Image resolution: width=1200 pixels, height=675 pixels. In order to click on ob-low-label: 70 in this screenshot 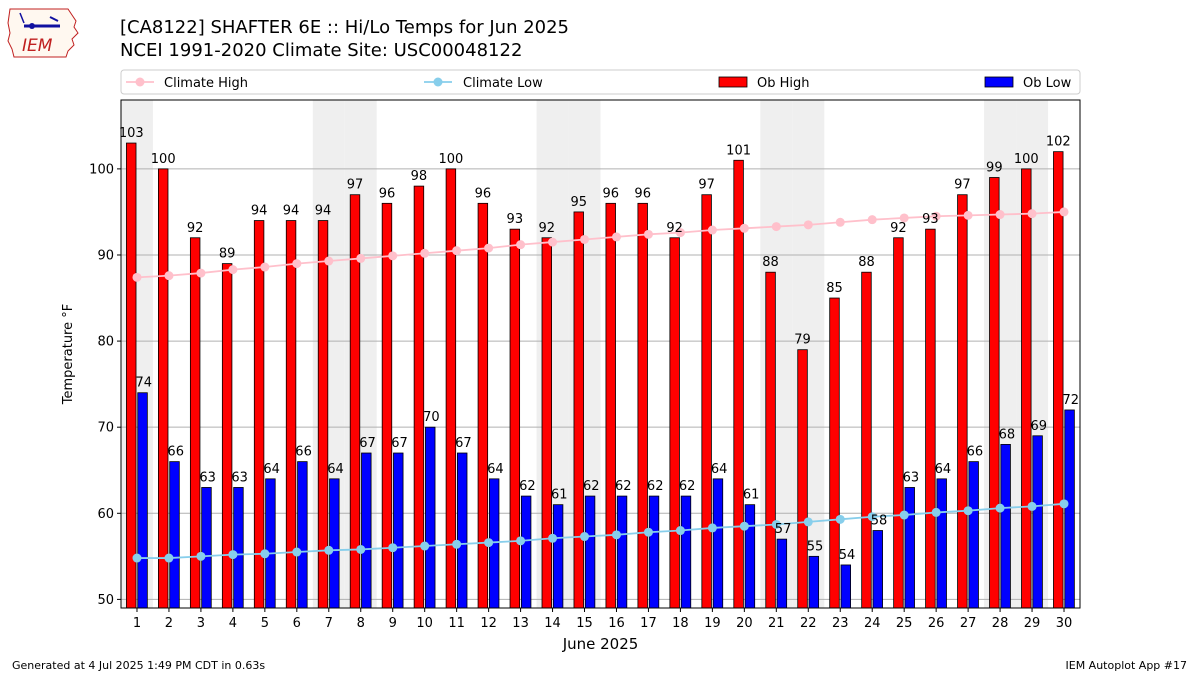, I will do `click(431, 417)`.